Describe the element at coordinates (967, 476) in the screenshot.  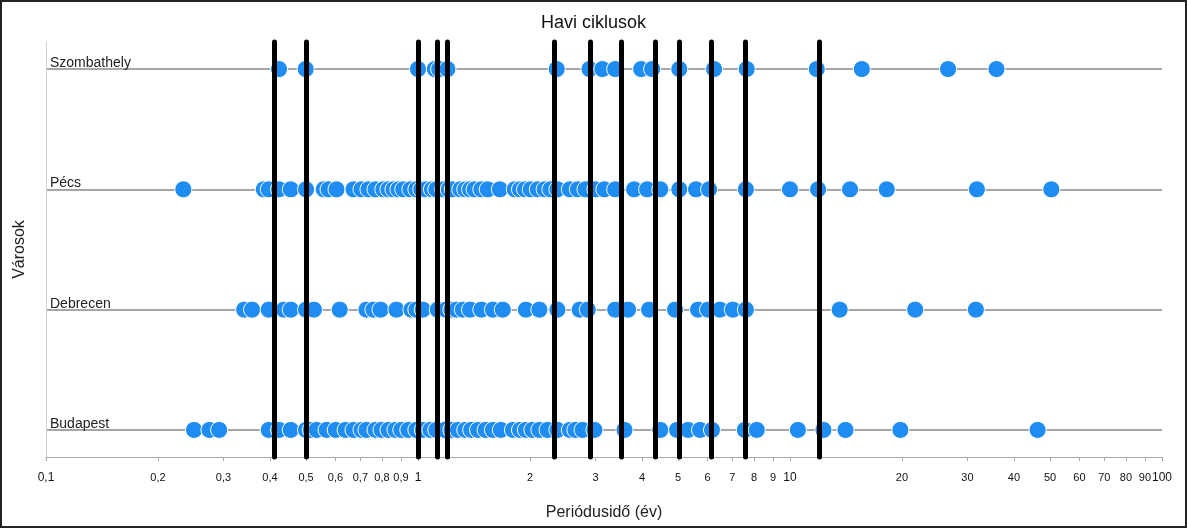
I see `x-tick-label: 30` at that location.